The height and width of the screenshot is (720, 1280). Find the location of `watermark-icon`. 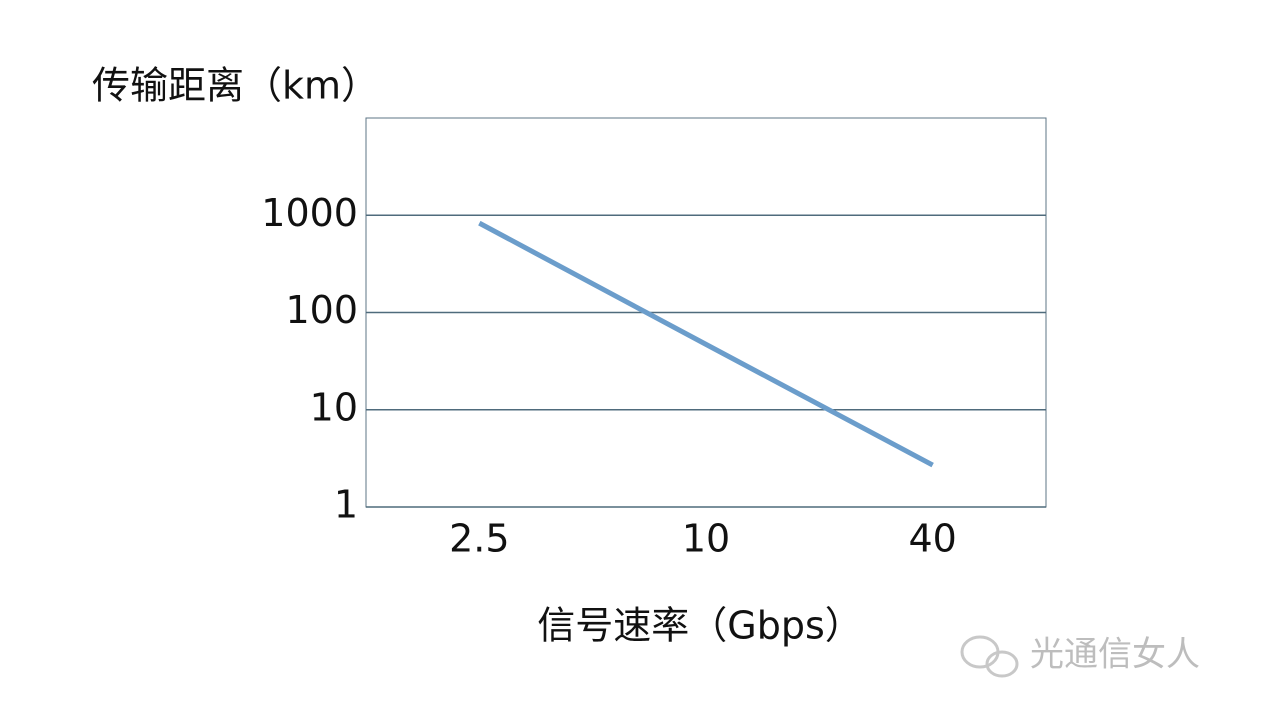

watermark-icon is located at coordinates (989, 656).